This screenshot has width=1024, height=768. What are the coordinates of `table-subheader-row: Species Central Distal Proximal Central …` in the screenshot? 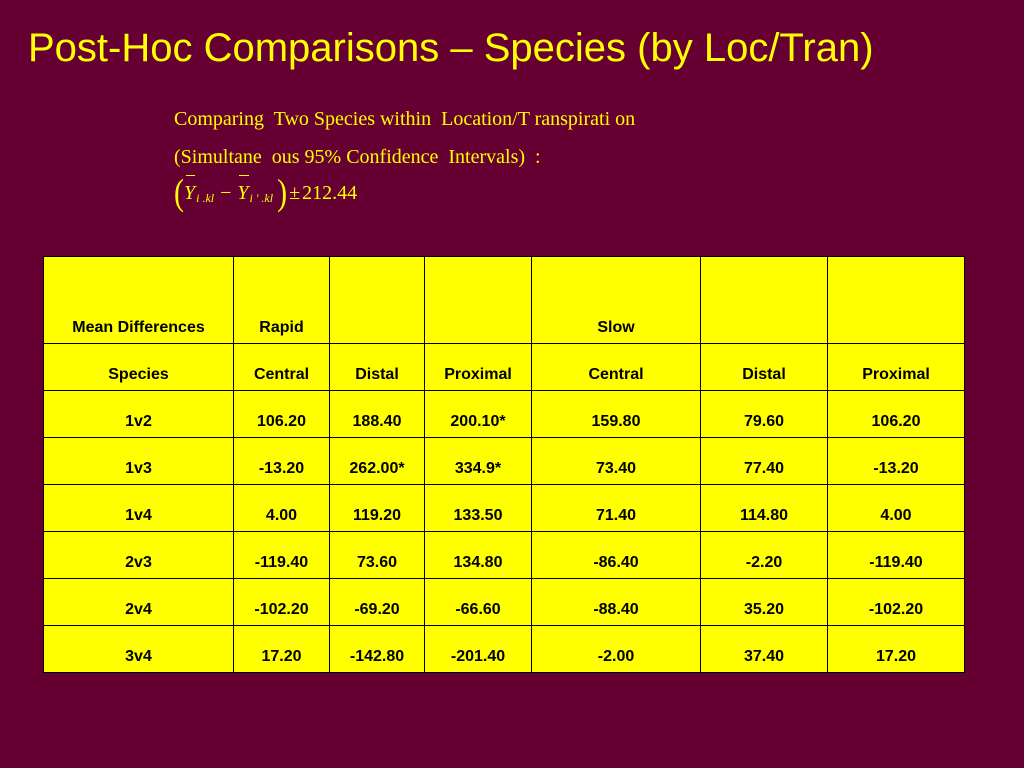 It's located at (504, 367).